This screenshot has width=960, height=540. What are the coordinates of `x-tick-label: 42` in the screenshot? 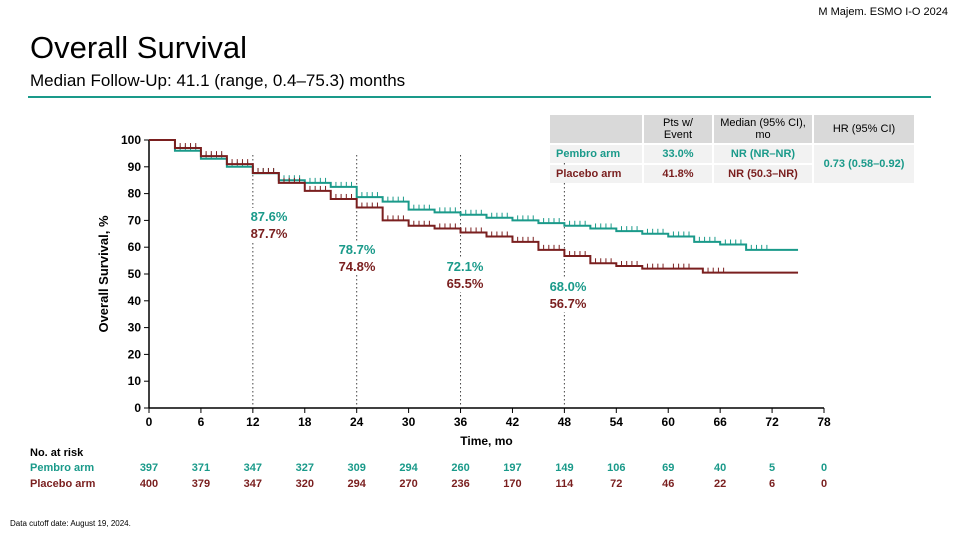 It's located at (513, 422).